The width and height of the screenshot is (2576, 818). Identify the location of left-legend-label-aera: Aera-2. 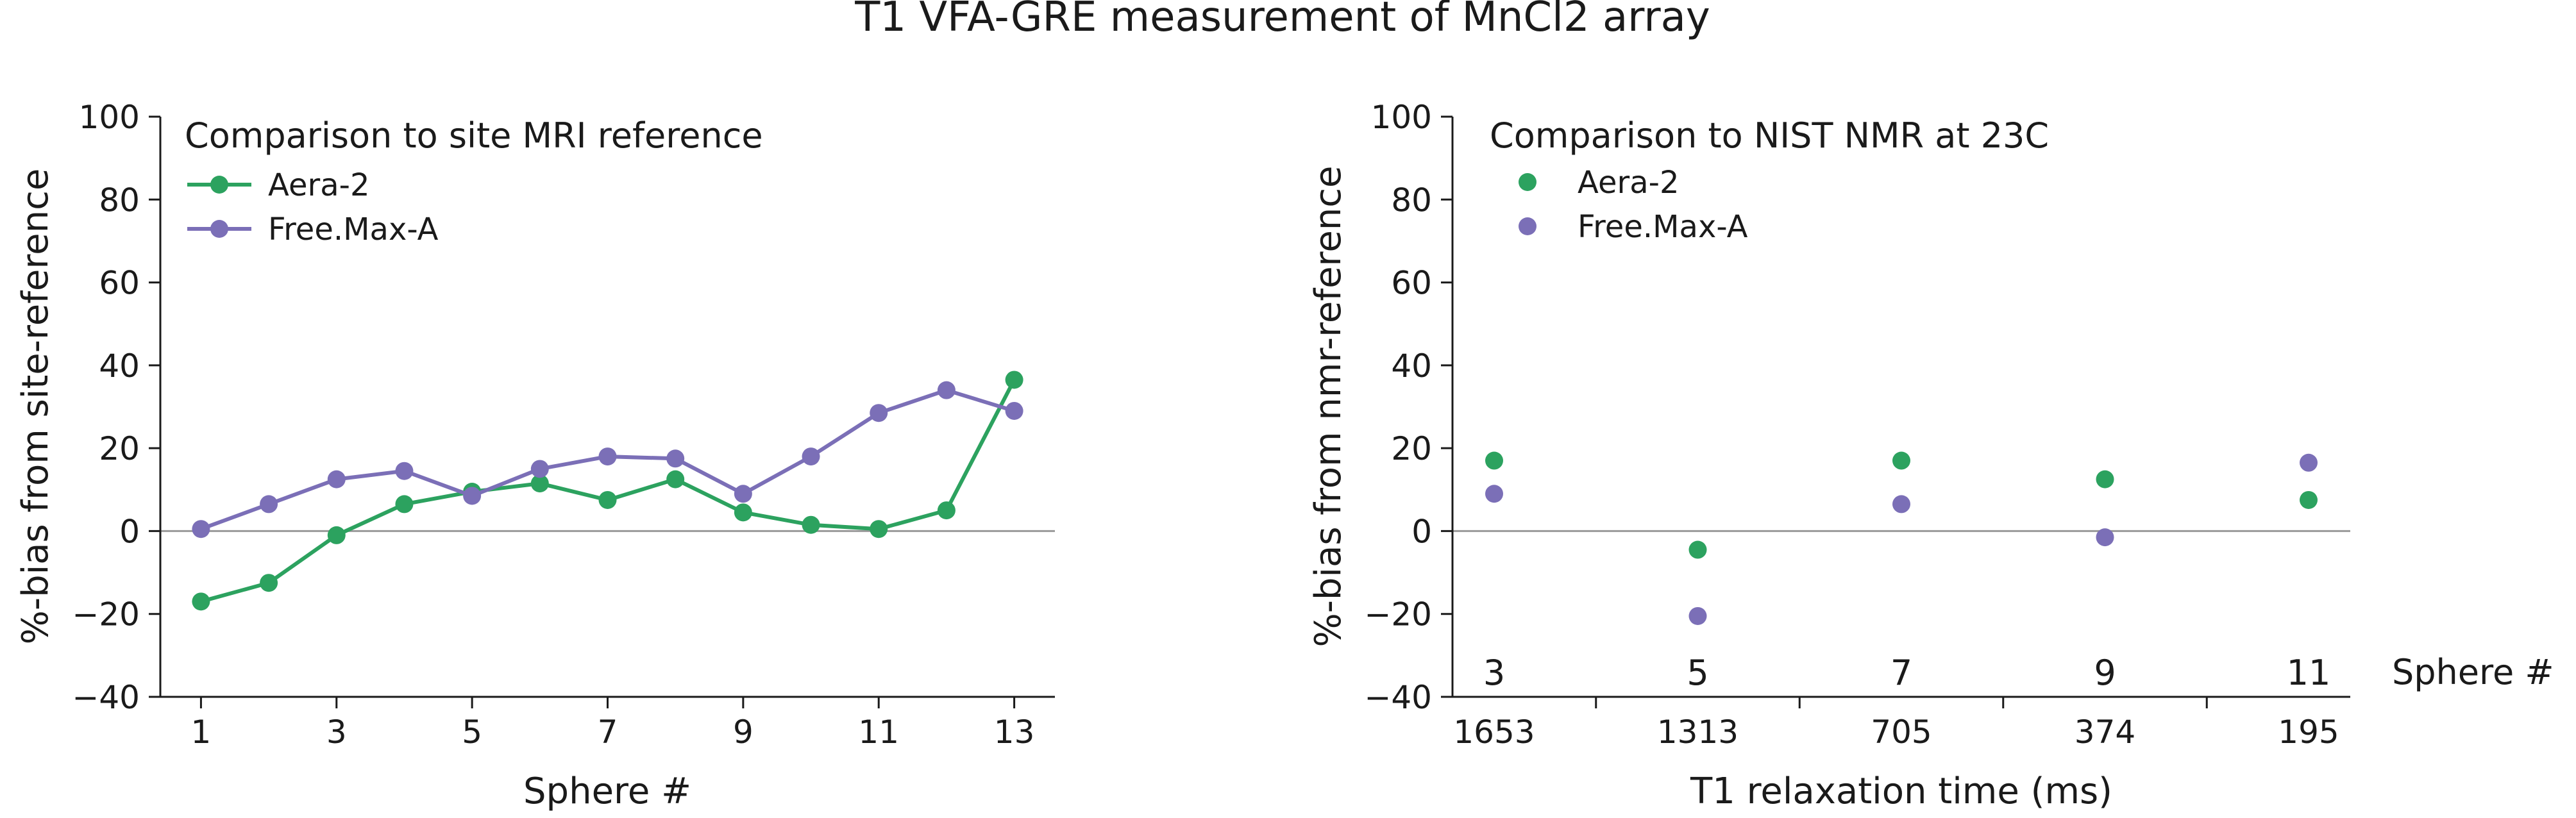
(319, 185).